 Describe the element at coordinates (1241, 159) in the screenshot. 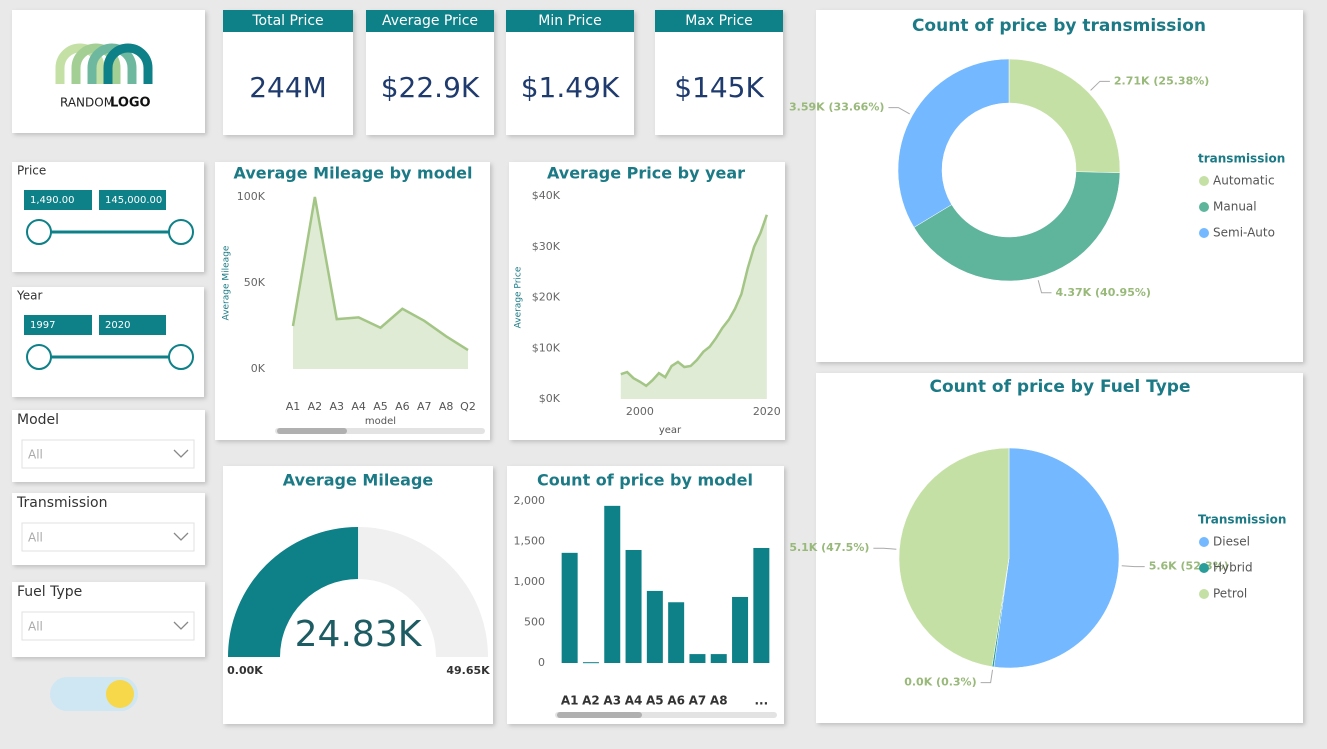

I see `legend-title: transmission` at that location.